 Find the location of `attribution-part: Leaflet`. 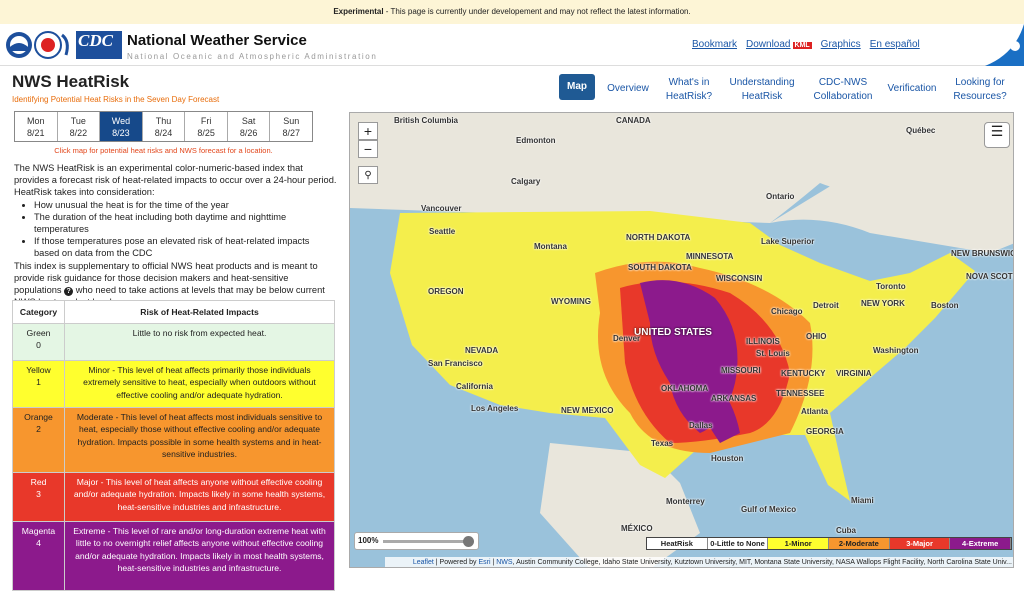

attribution-part: Leaflet is located at coordinates (423, 562).